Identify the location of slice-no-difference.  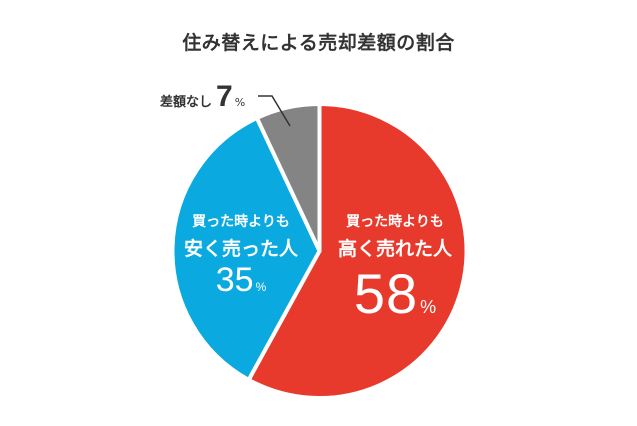
(288, 177).